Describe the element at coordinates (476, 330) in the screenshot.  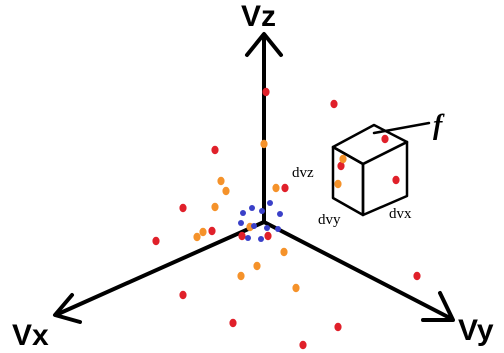
I see `vy-axis-label: Vy` at that location.